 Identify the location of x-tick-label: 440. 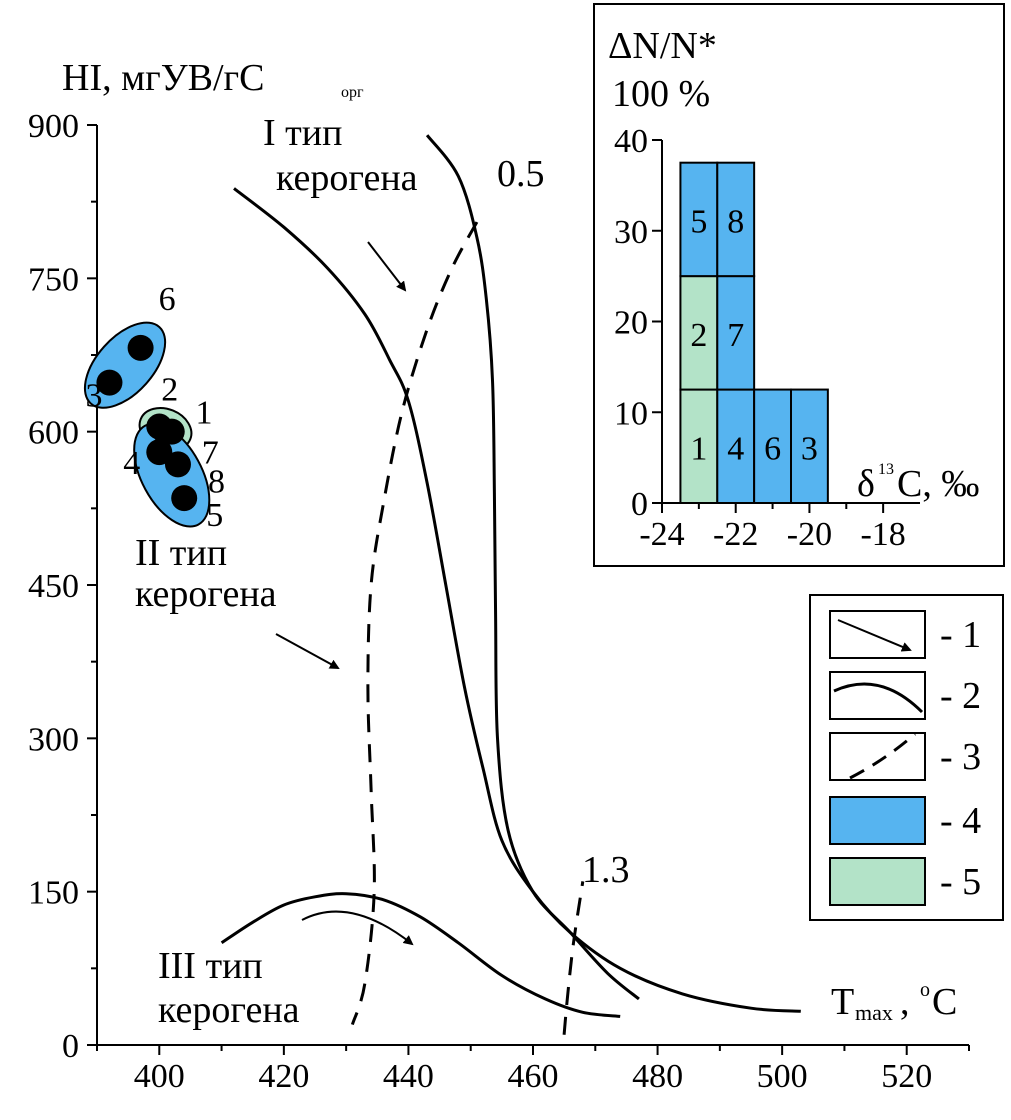
(408, 1076).